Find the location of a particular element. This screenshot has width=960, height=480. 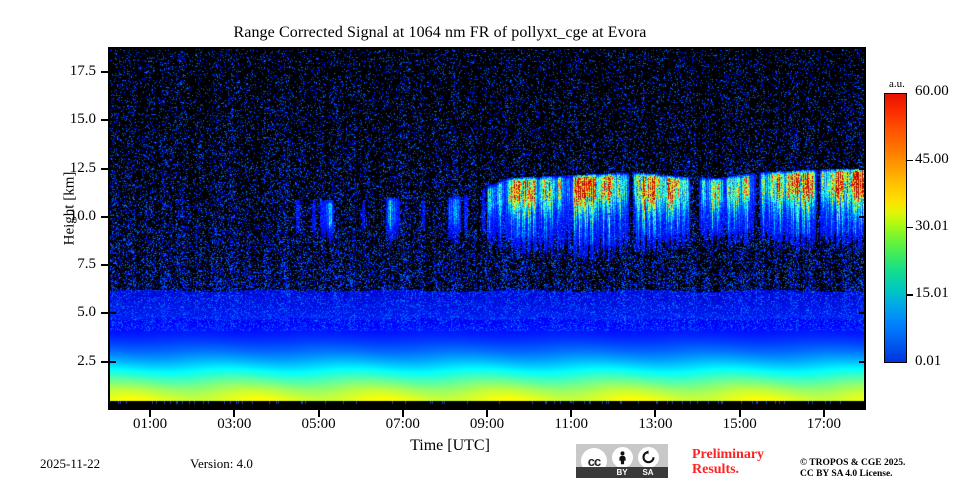

x-tick-label: 15:00 is located at coordinates (739, 424).